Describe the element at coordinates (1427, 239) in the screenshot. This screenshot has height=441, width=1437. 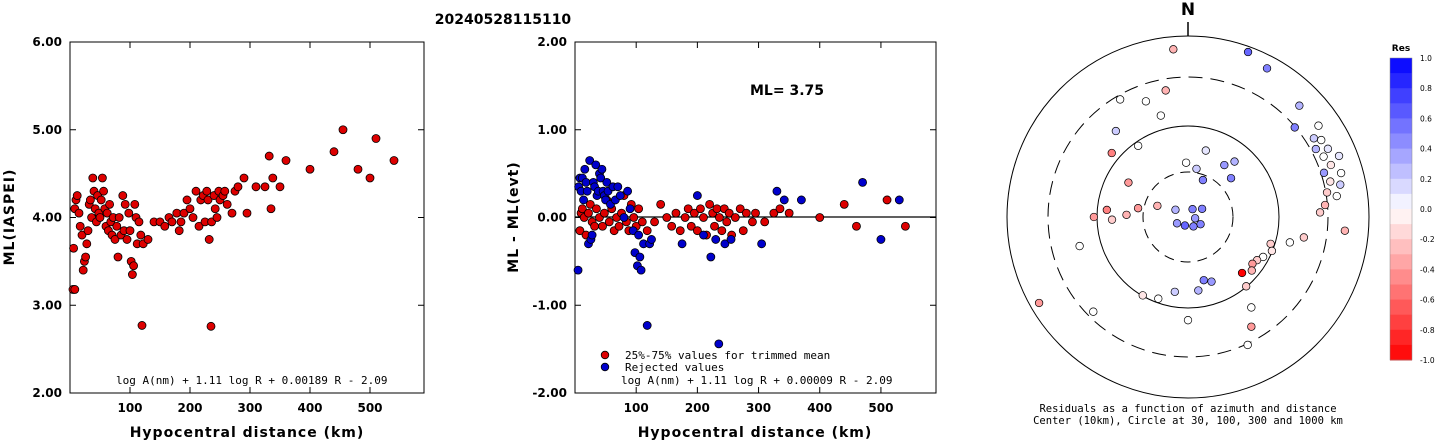
I see `colorbar-tick-label: -0.2` at that location.